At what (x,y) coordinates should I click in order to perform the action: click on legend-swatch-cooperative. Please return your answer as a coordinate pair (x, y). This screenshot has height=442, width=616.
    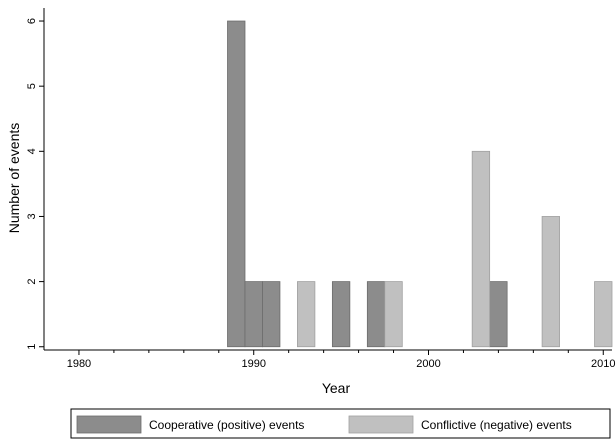
    Looking at the image, I should click on (109, 424).